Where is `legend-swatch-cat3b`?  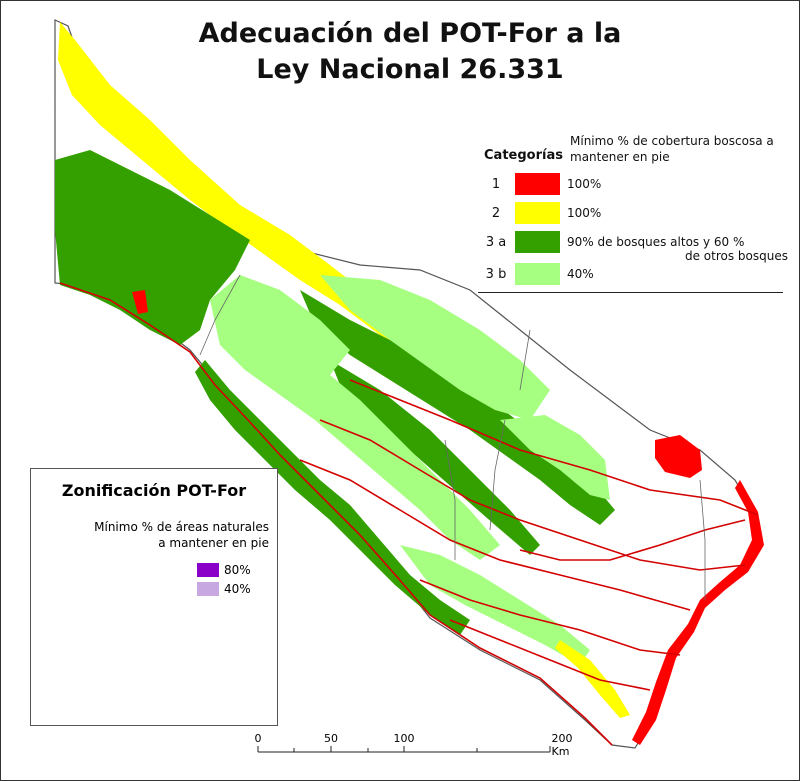
legend-swatch-cat3b is located at coordinates (537, 274).